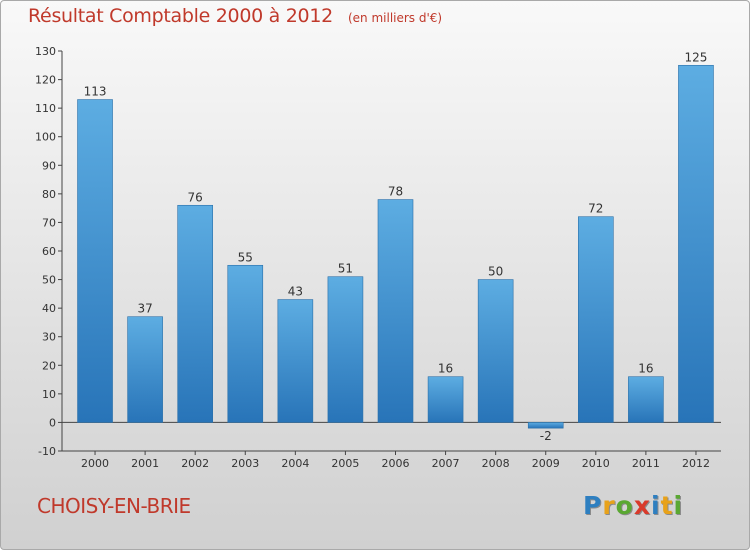 The image size is (750, 550). Describe the element at coordinates (245, 257) in the screenshot. I see `data-label: 55` at that location.